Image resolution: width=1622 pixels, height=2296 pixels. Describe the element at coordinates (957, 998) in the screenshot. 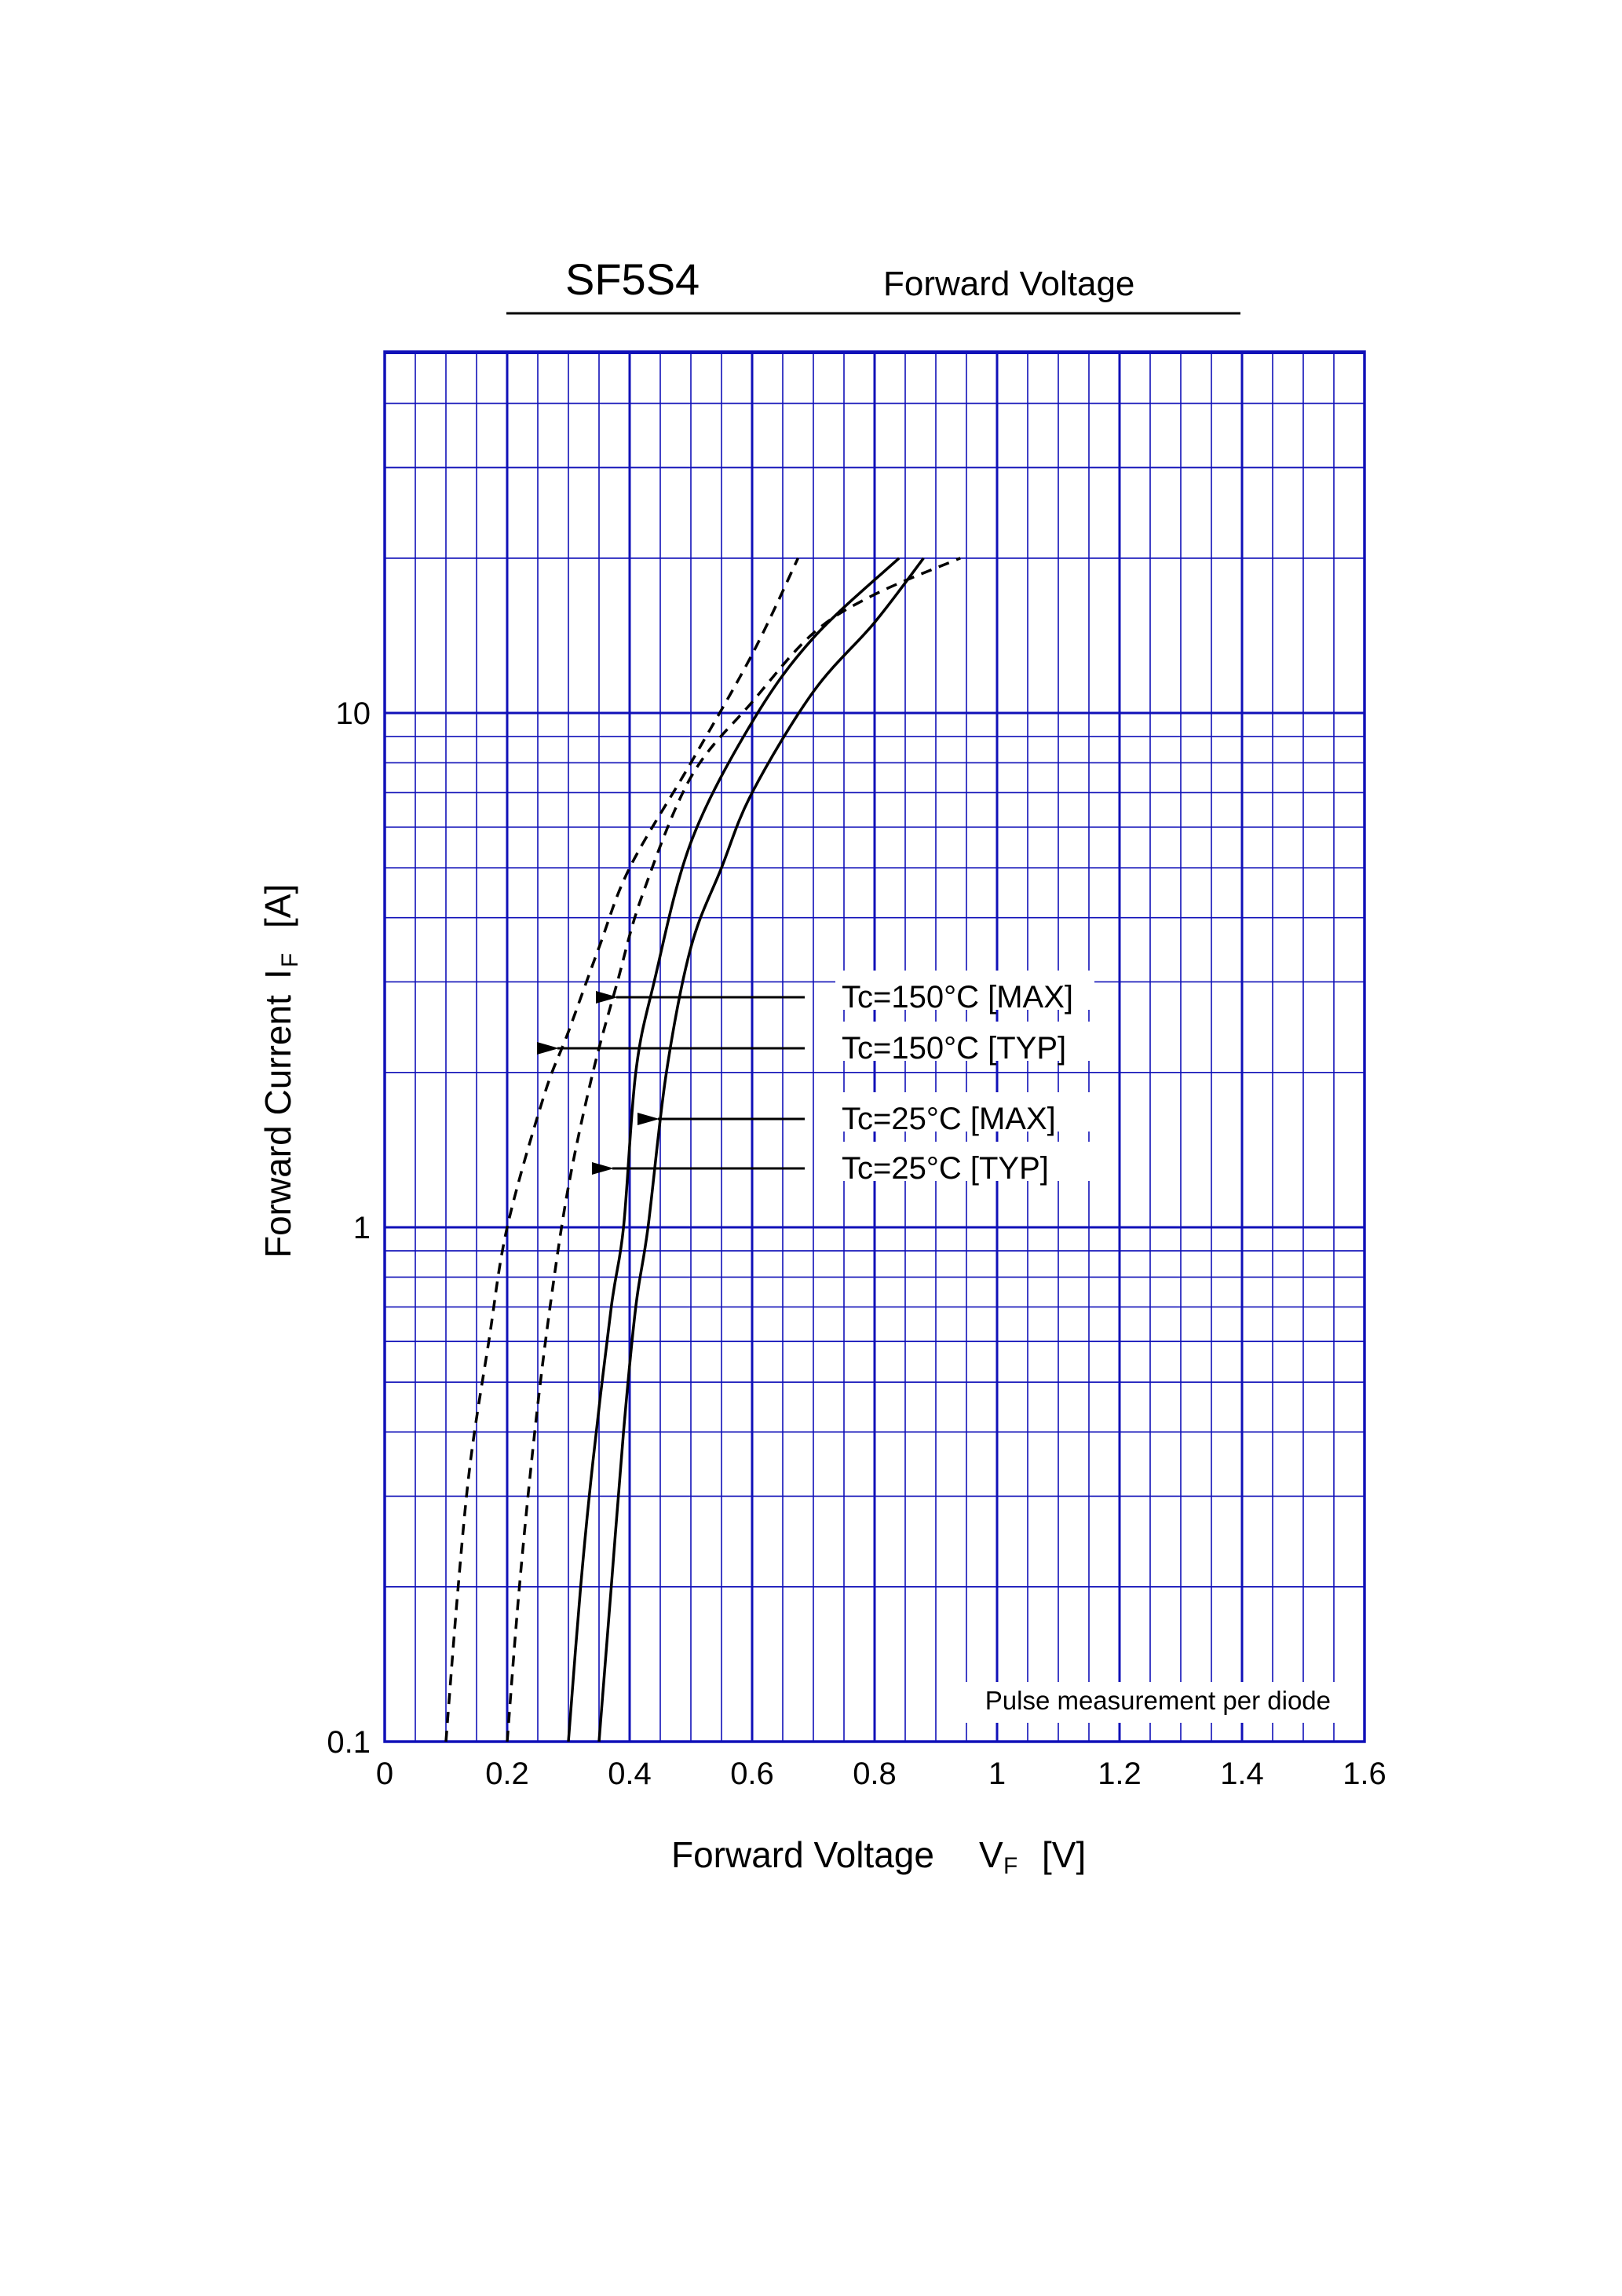

I see `annotation-label: Tc=150°C [MAX]` at that location.